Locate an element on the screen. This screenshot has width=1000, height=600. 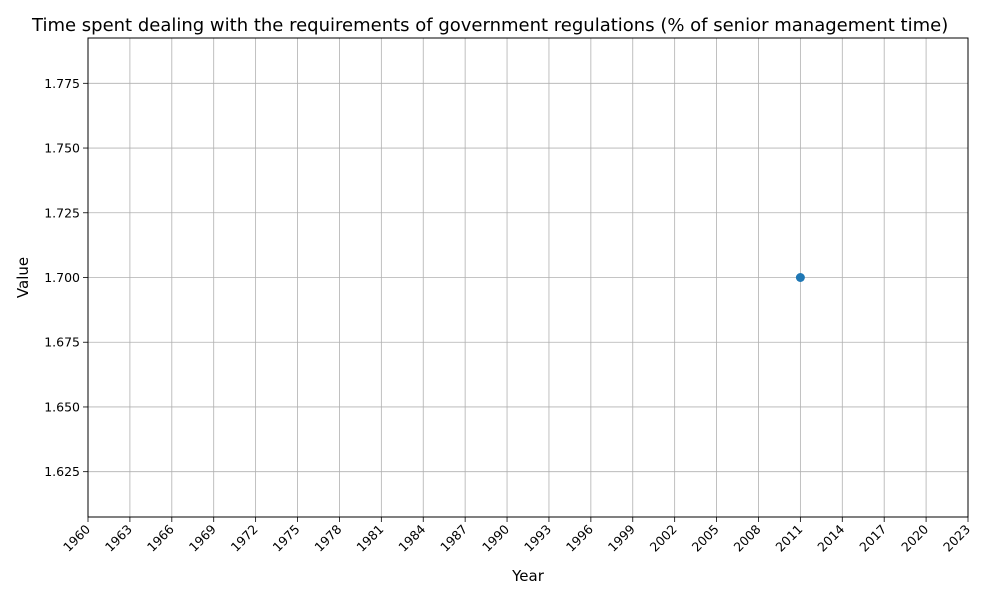
x-tick-label: 1966 is located at coordinates (160, 537).